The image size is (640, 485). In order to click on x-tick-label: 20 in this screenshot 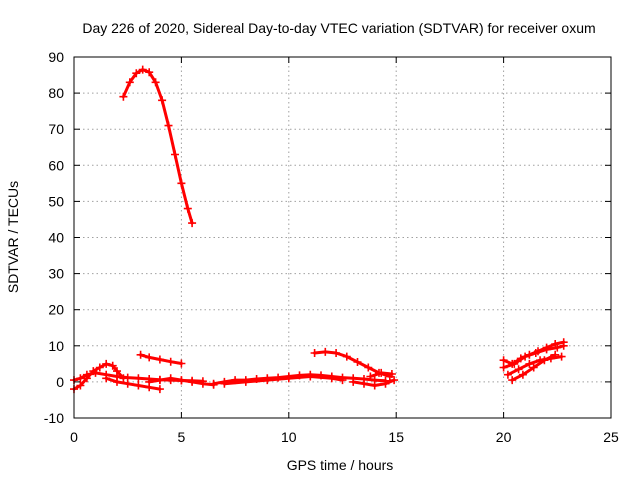, I will do `click(504, 437)`.